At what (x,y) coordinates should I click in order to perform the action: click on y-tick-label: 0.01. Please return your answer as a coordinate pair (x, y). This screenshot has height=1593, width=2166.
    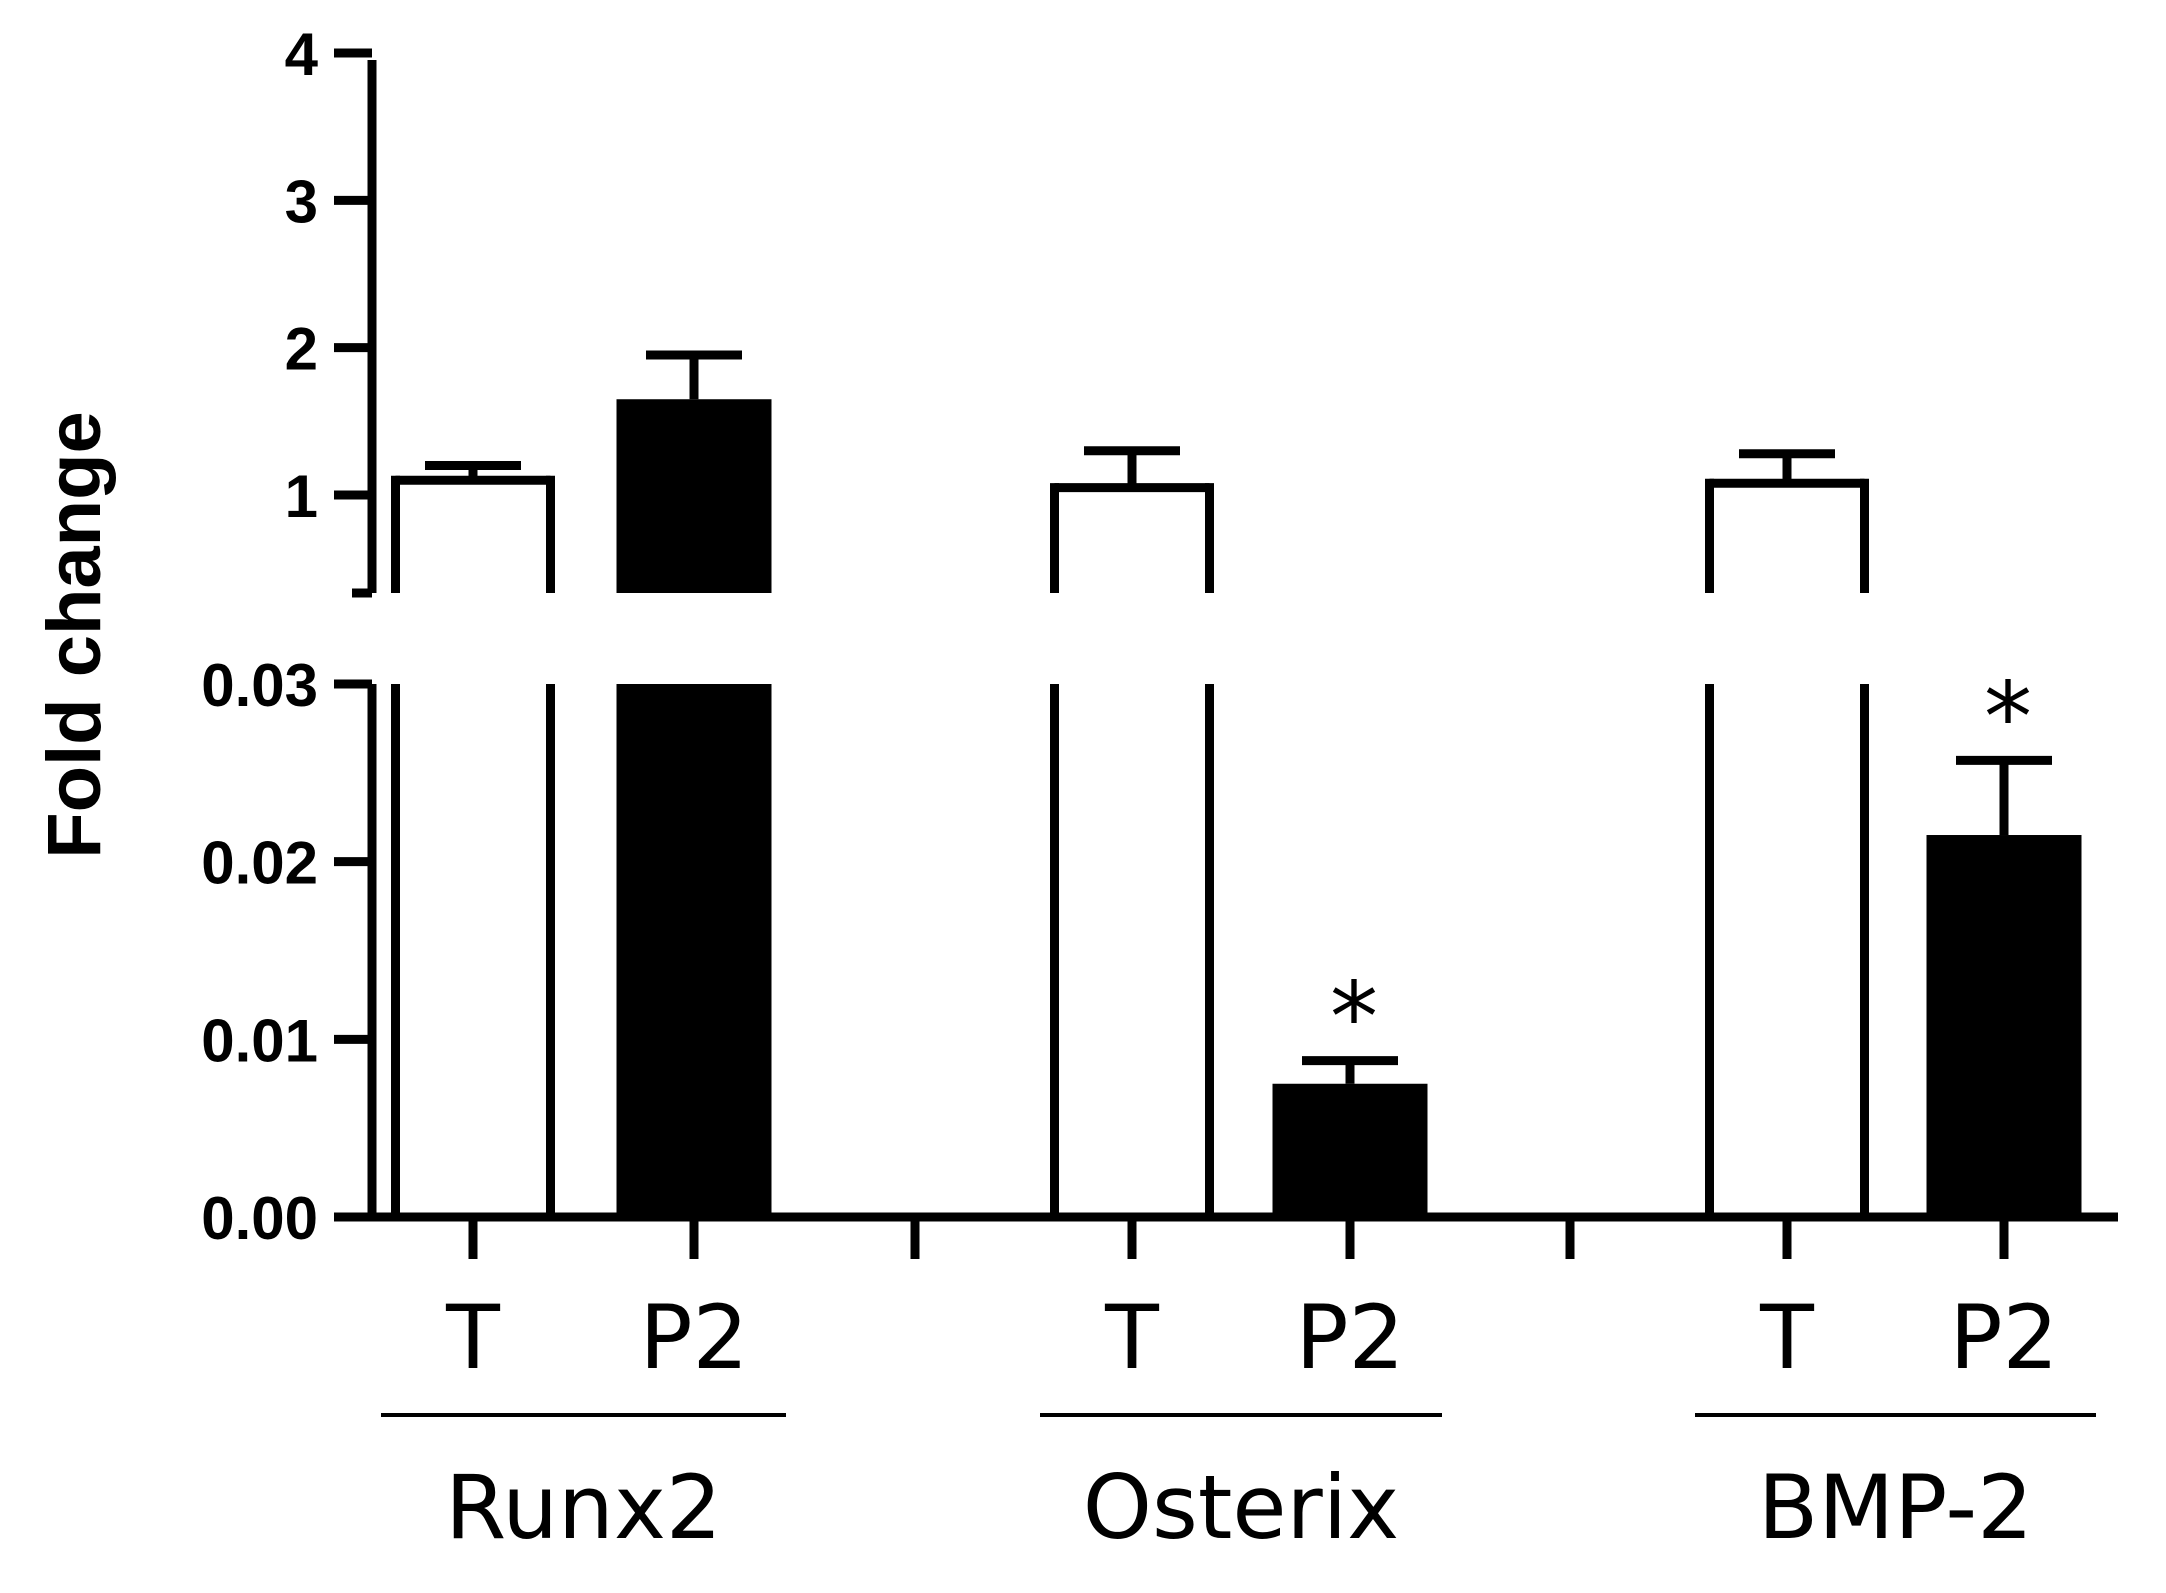
    Looking at the image, I should click on (259, 1040).